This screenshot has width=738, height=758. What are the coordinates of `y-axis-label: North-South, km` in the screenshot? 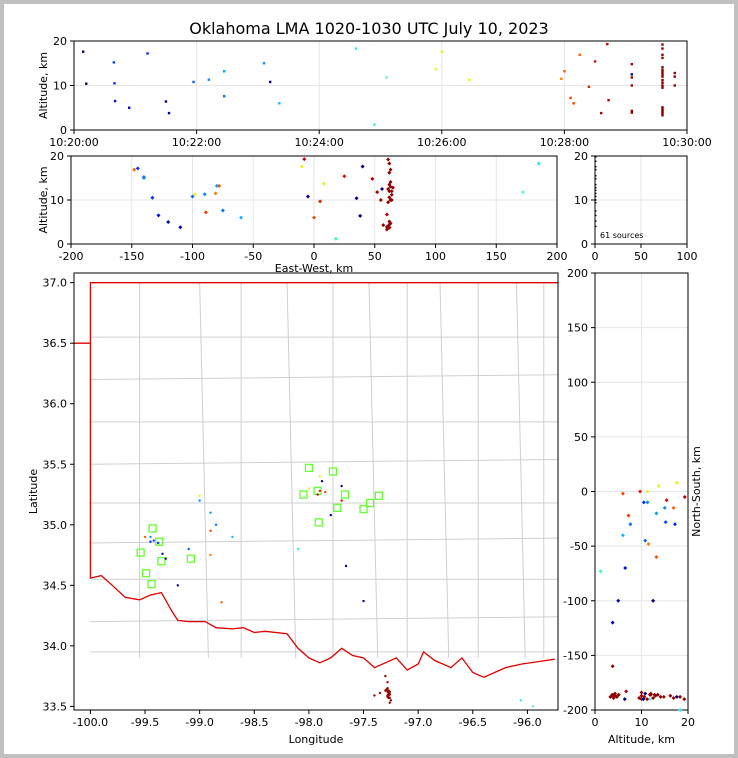 It's located at (696, 491).